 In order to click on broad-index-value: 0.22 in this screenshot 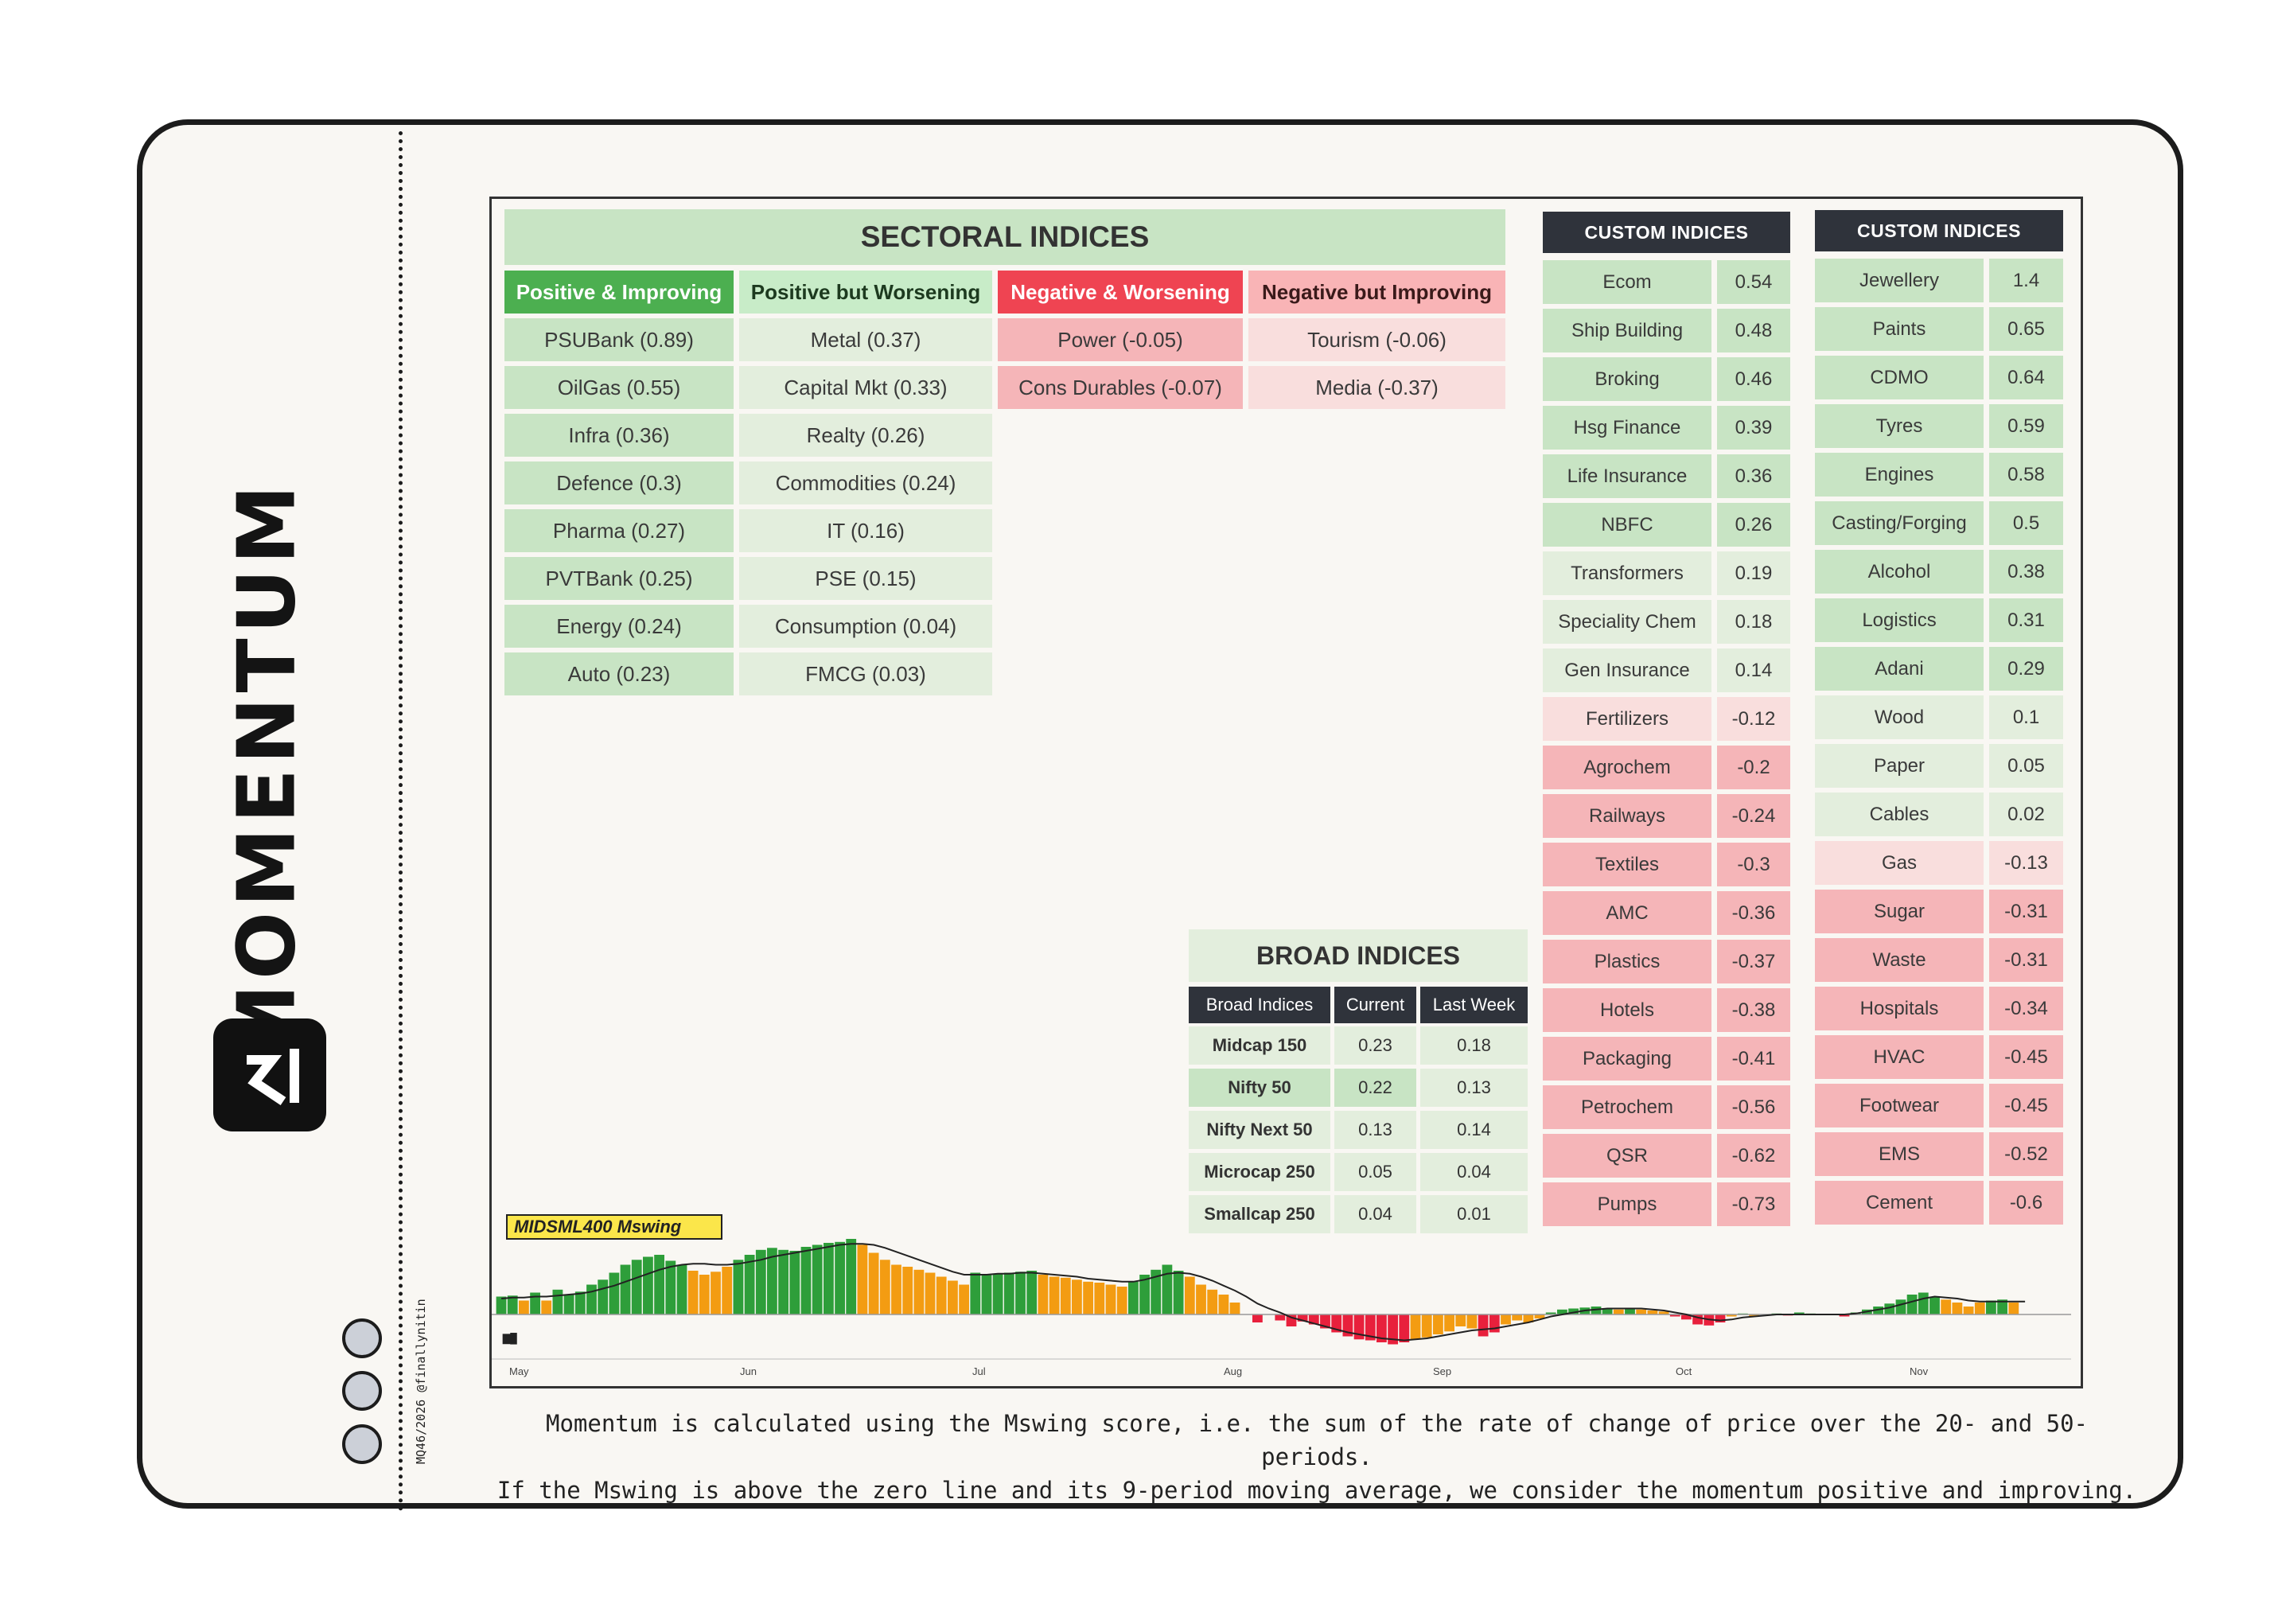, I will do `click(1375, 1088)`.